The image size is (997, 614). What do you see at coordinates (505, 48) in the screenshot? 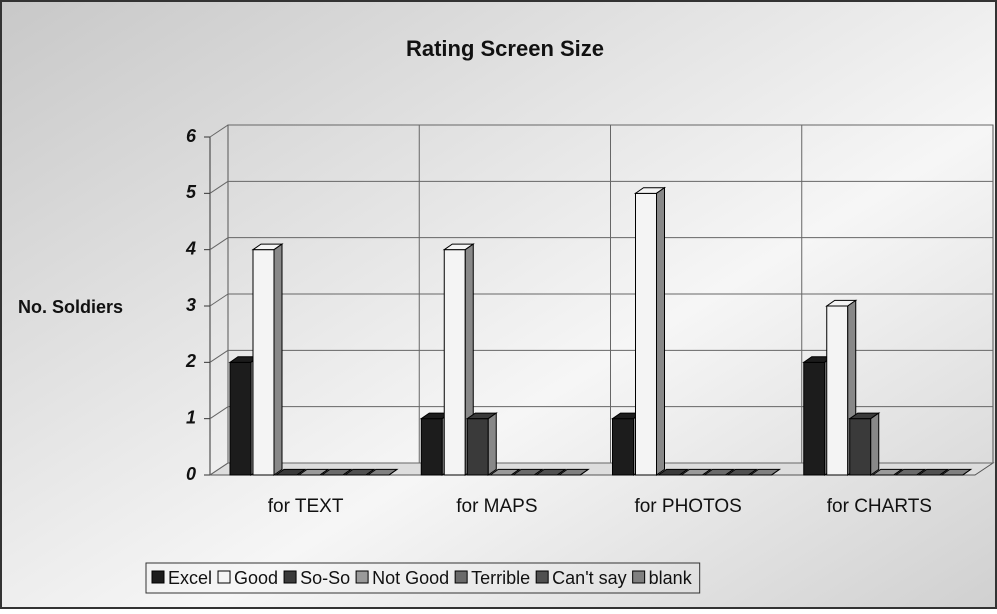
I see `chart-title: Rating Screen Size` at bounding box center [505, 48].